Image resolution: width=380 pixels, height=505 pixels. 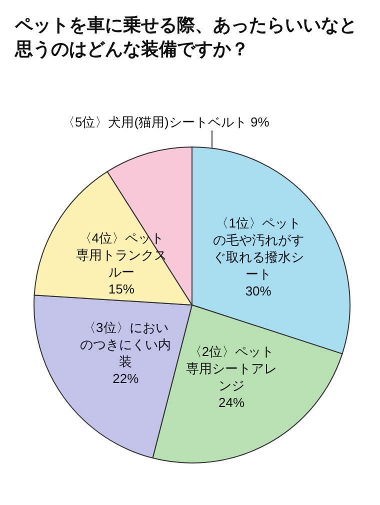 What do you see at coordinates (126, 345) in the screenshot?
I see `slice-label: 〈3位〉においのつきにくい内装` at bounding box center [126, 345].